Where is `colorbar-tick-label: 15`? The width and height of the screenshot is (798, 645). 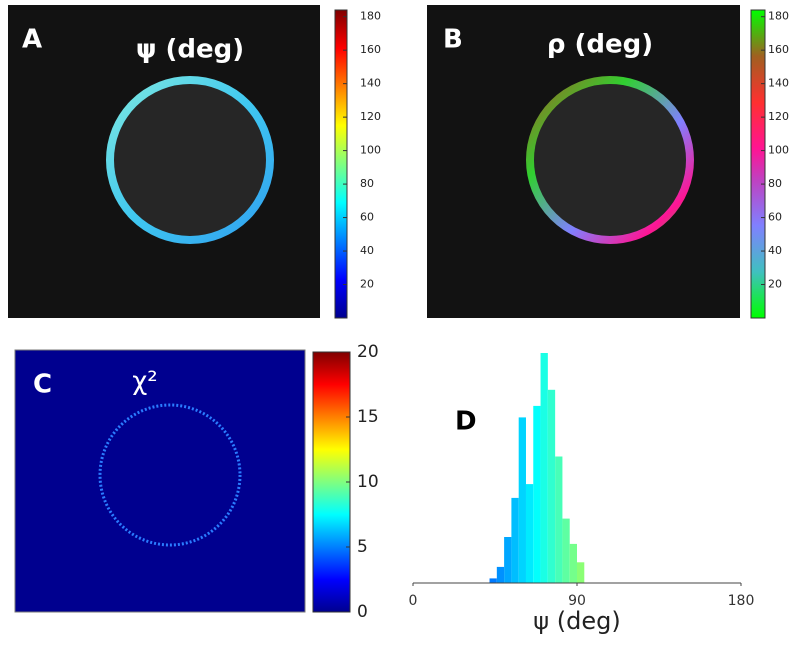 colorbar-tick-label: 15 is located at coordinates (368, 417).